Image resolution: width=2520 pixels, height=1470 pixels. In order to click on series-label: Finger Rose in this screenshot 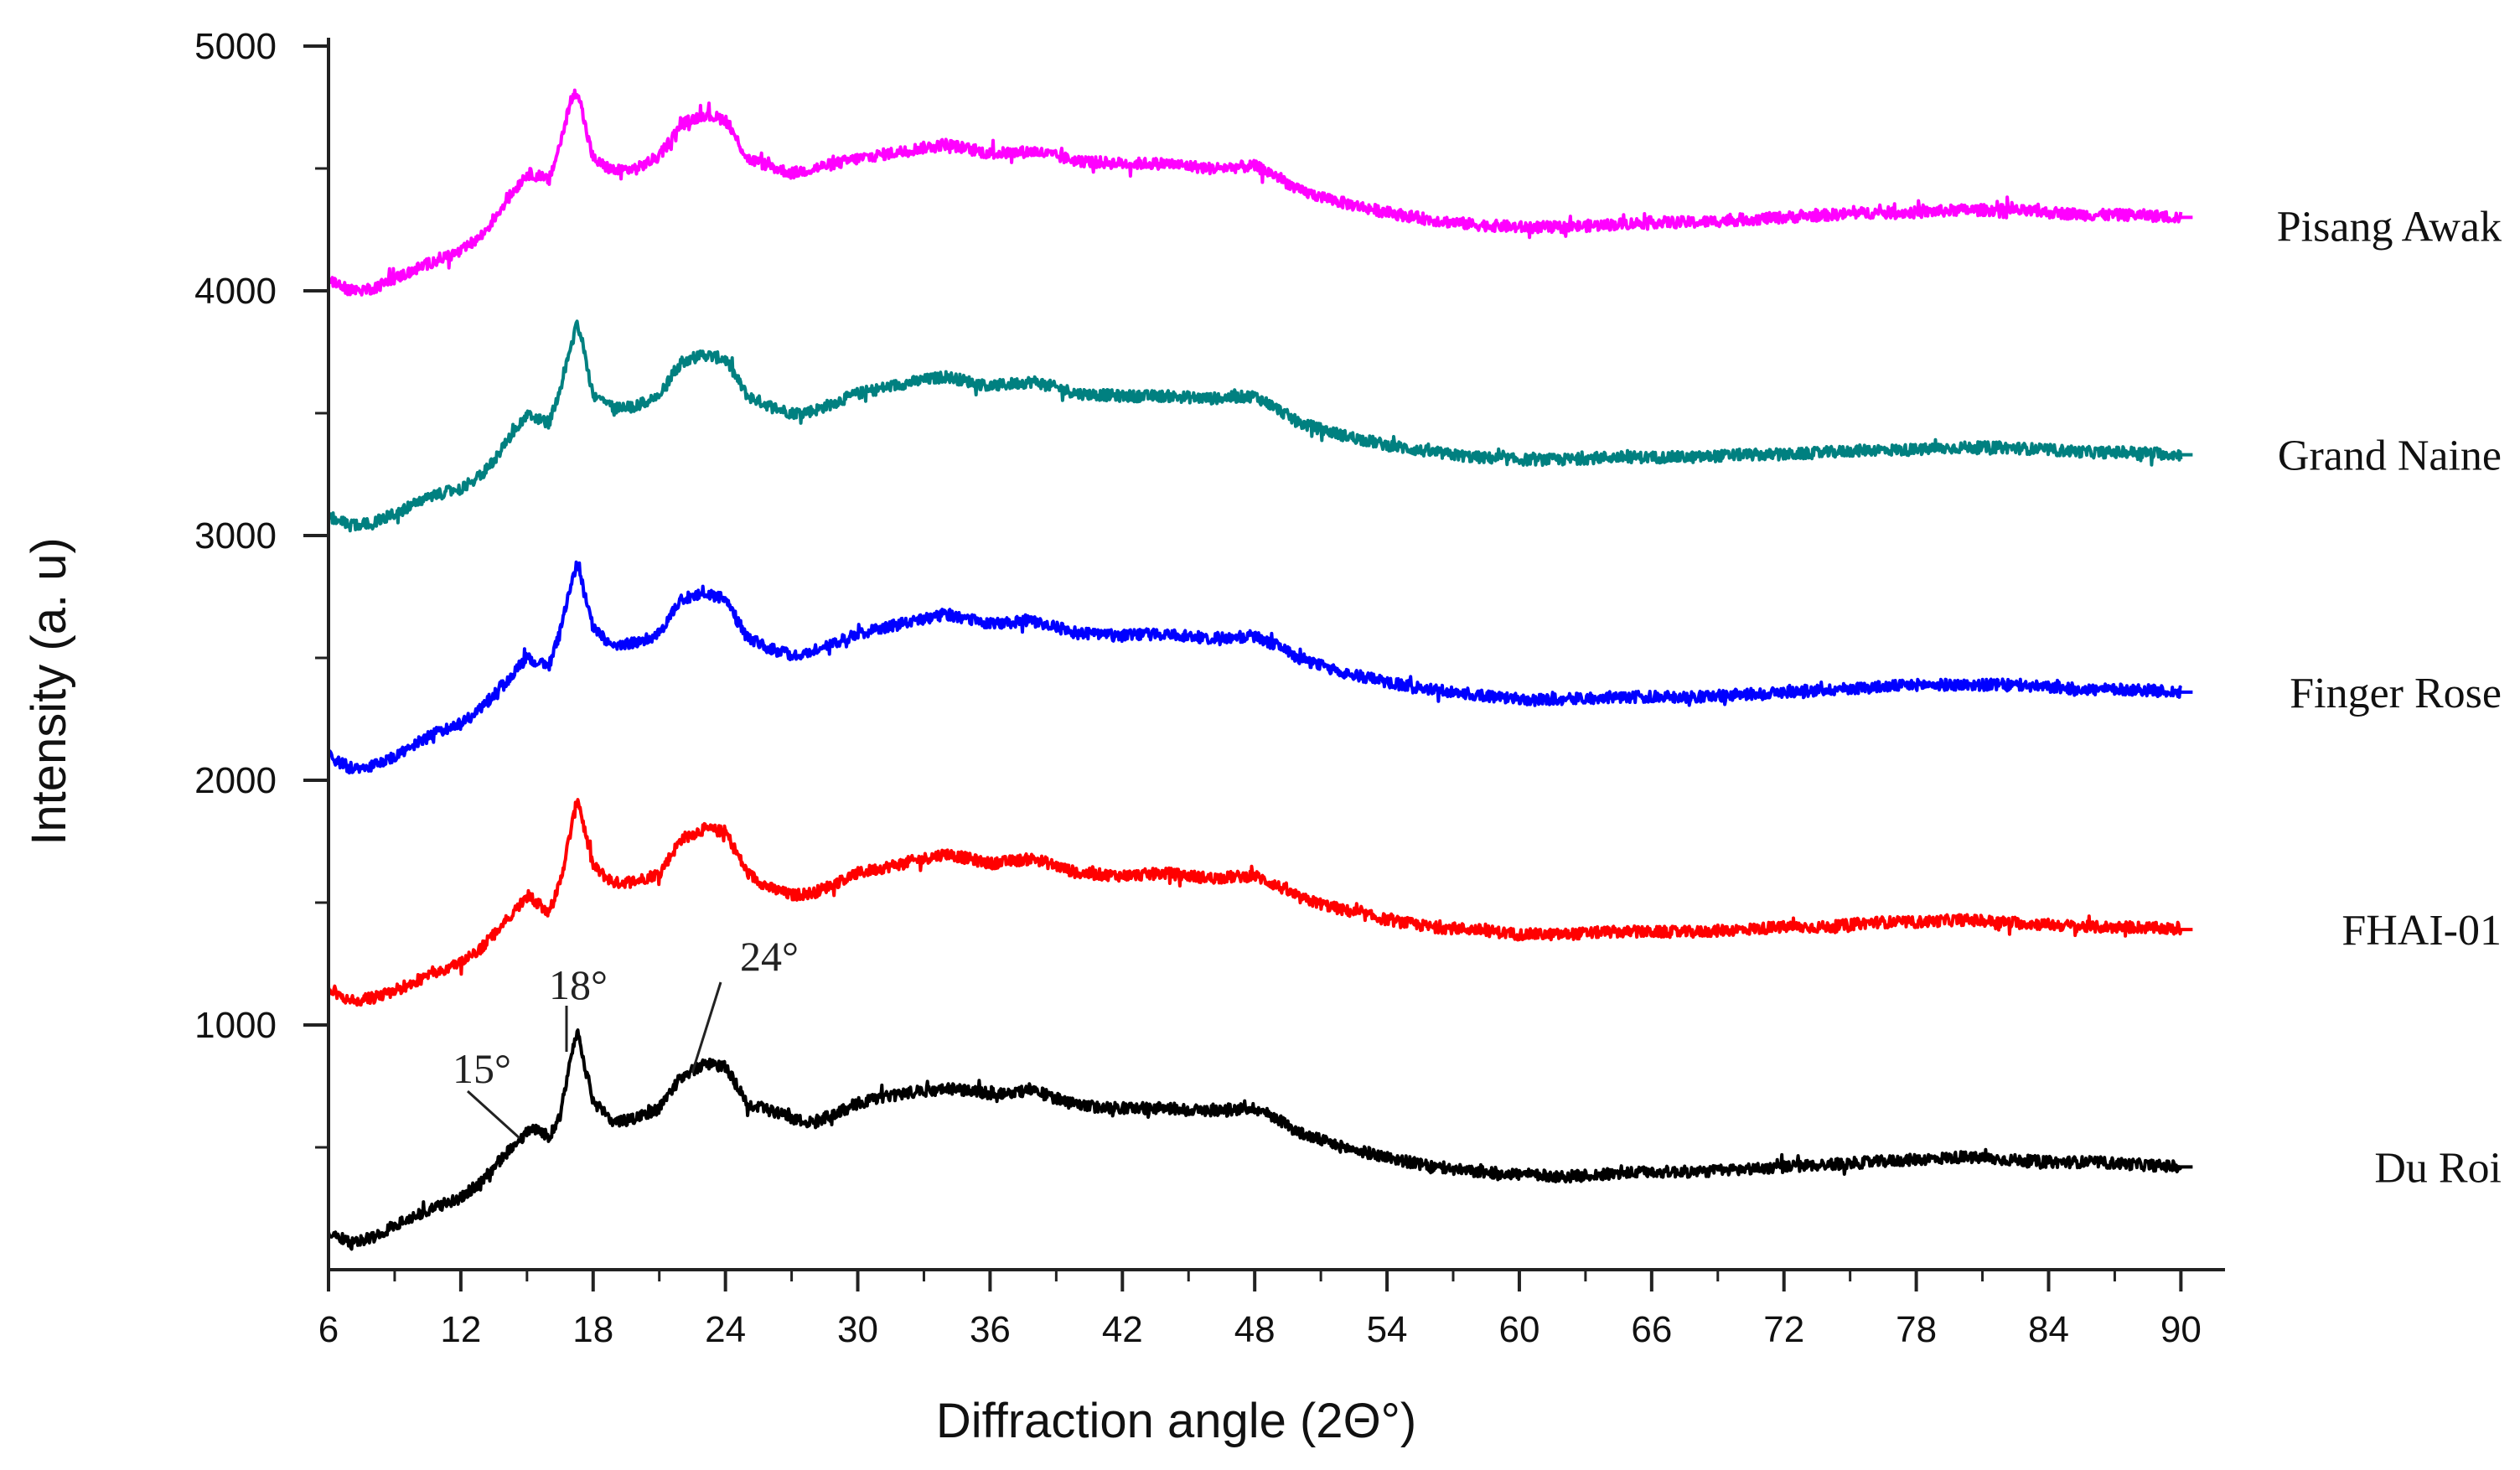, I will do `click(2396, 693)`.